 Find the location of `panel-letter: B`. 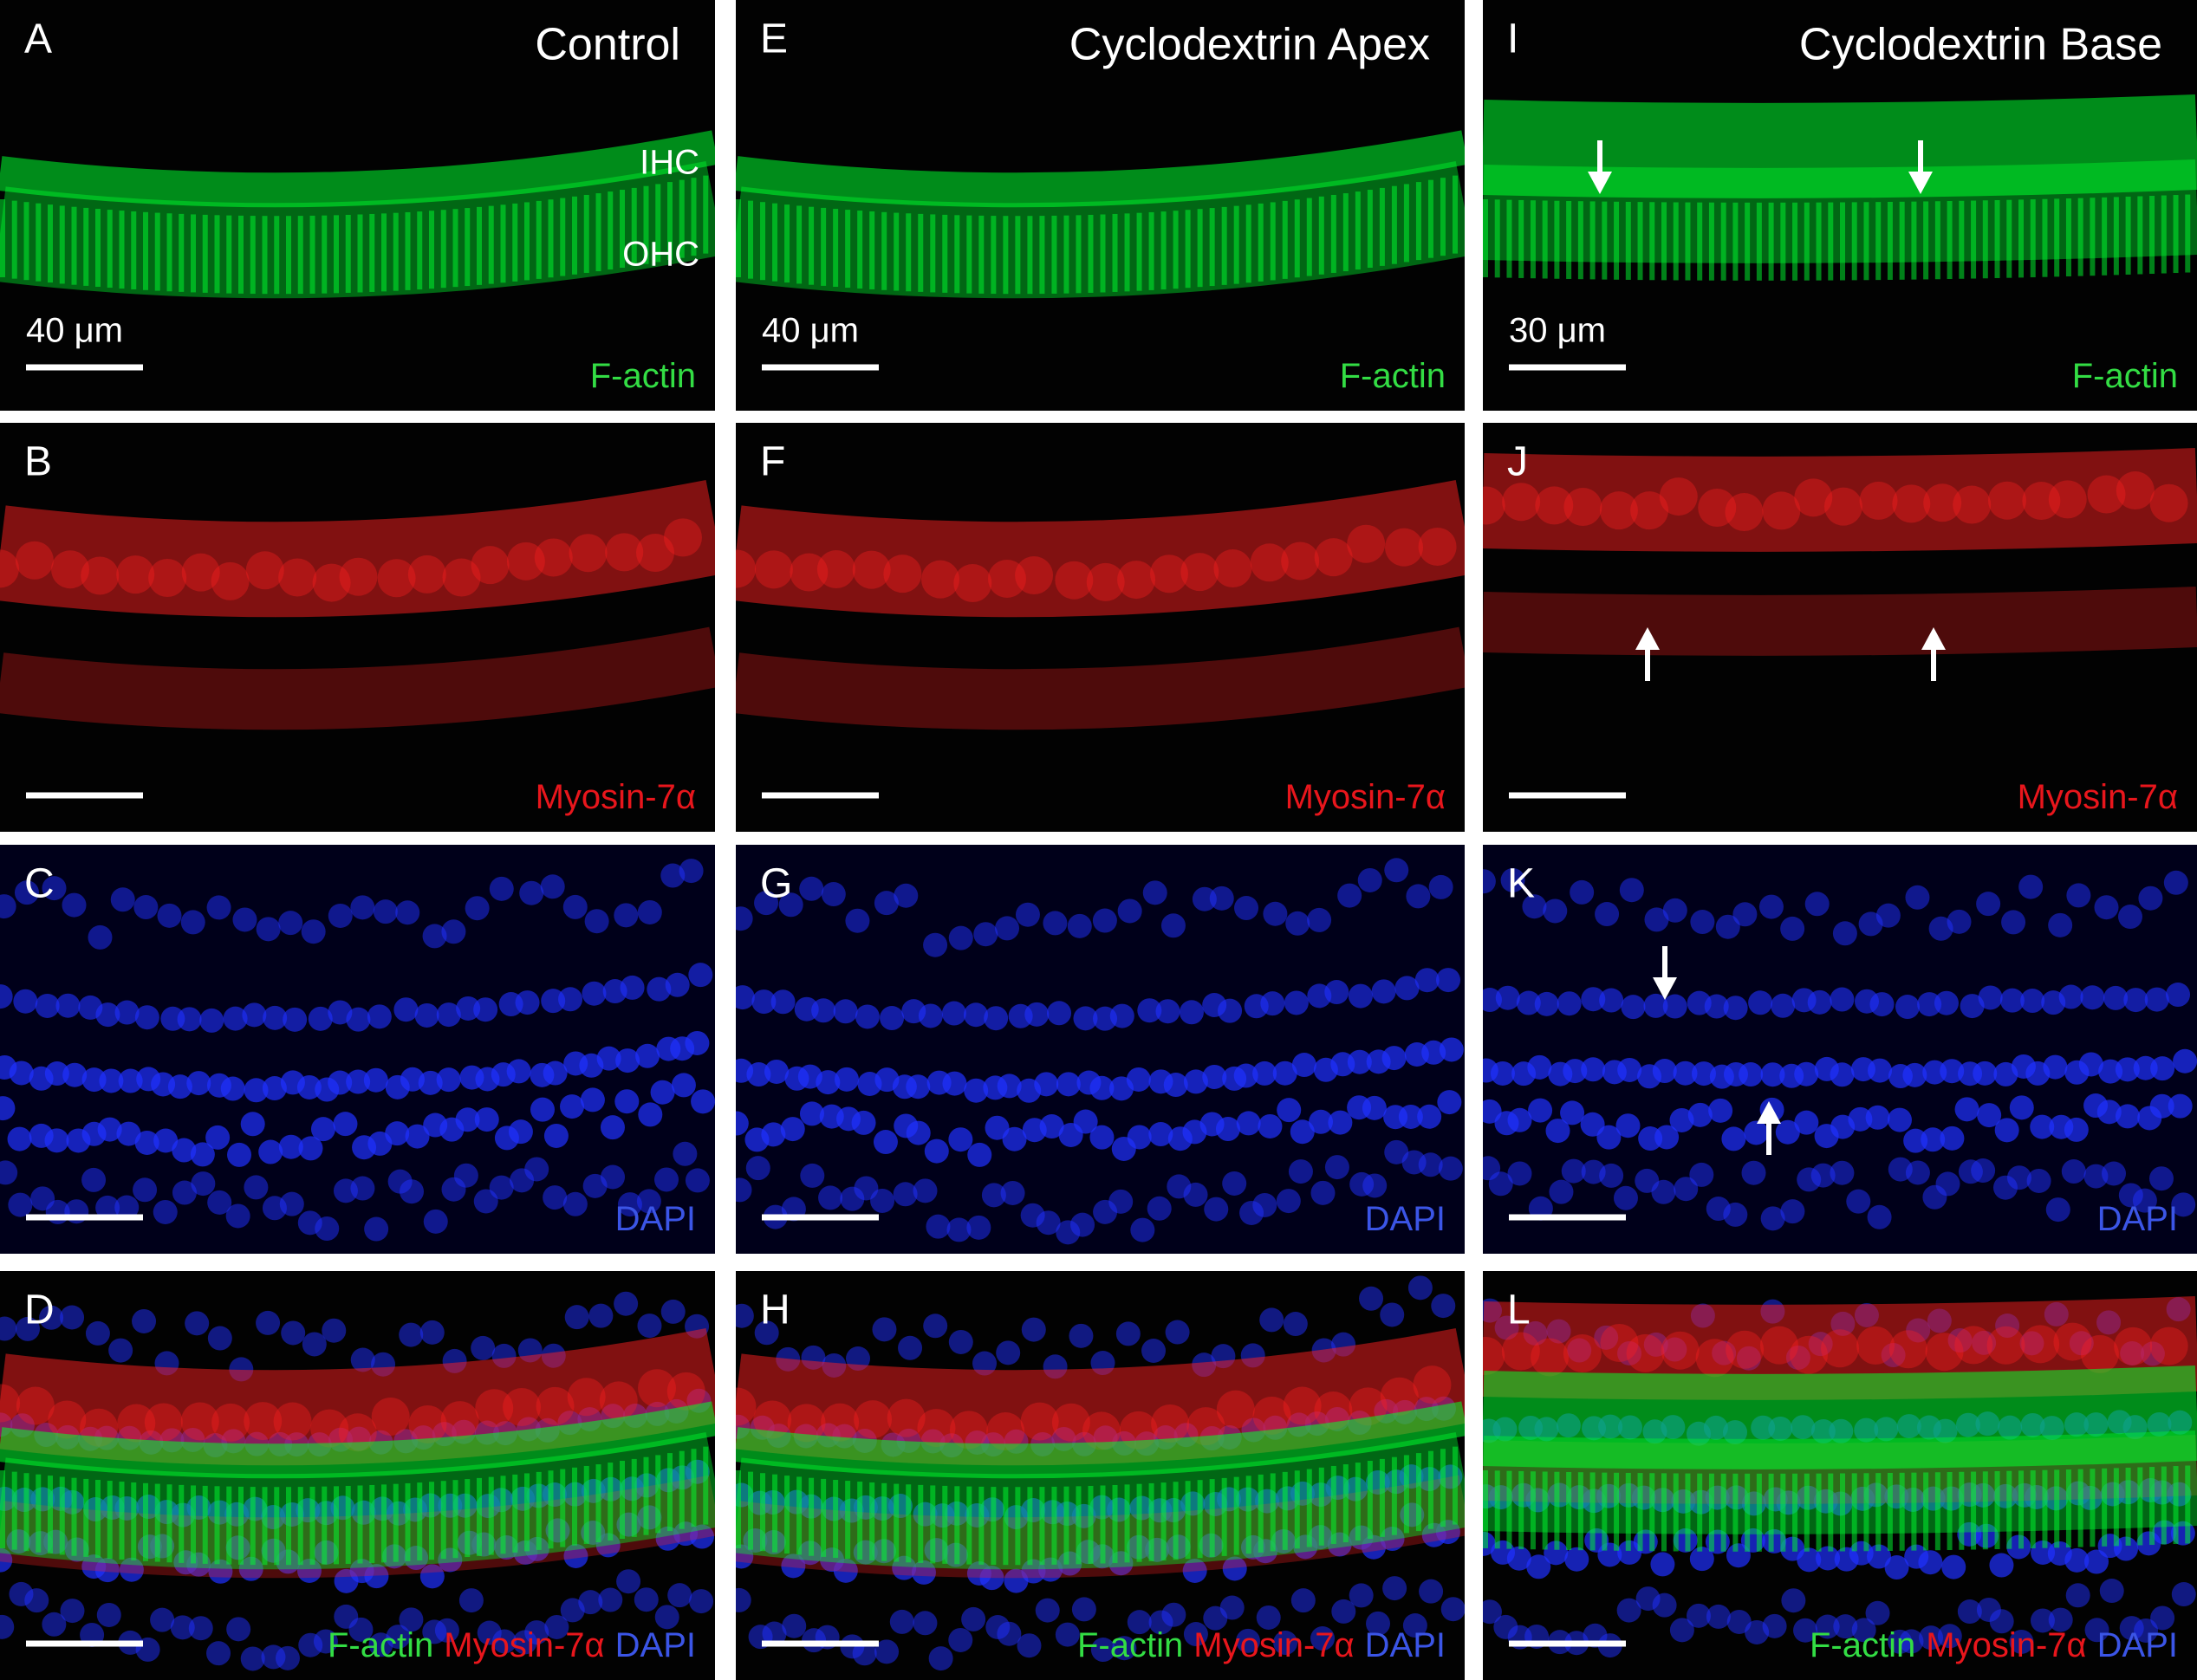

panel-letter: B is located at coordinates (38, 462).